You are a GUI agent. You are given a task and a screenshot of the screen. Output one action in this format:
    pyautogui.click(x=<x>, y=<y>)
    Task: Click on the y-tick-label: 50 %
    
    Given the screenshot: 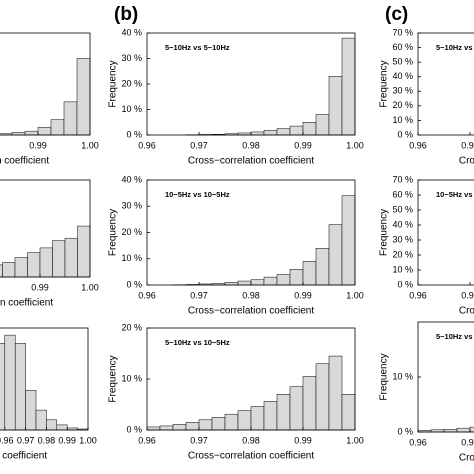 What is the action you would take?
    pyautogui.click(x=402, y=209)
    